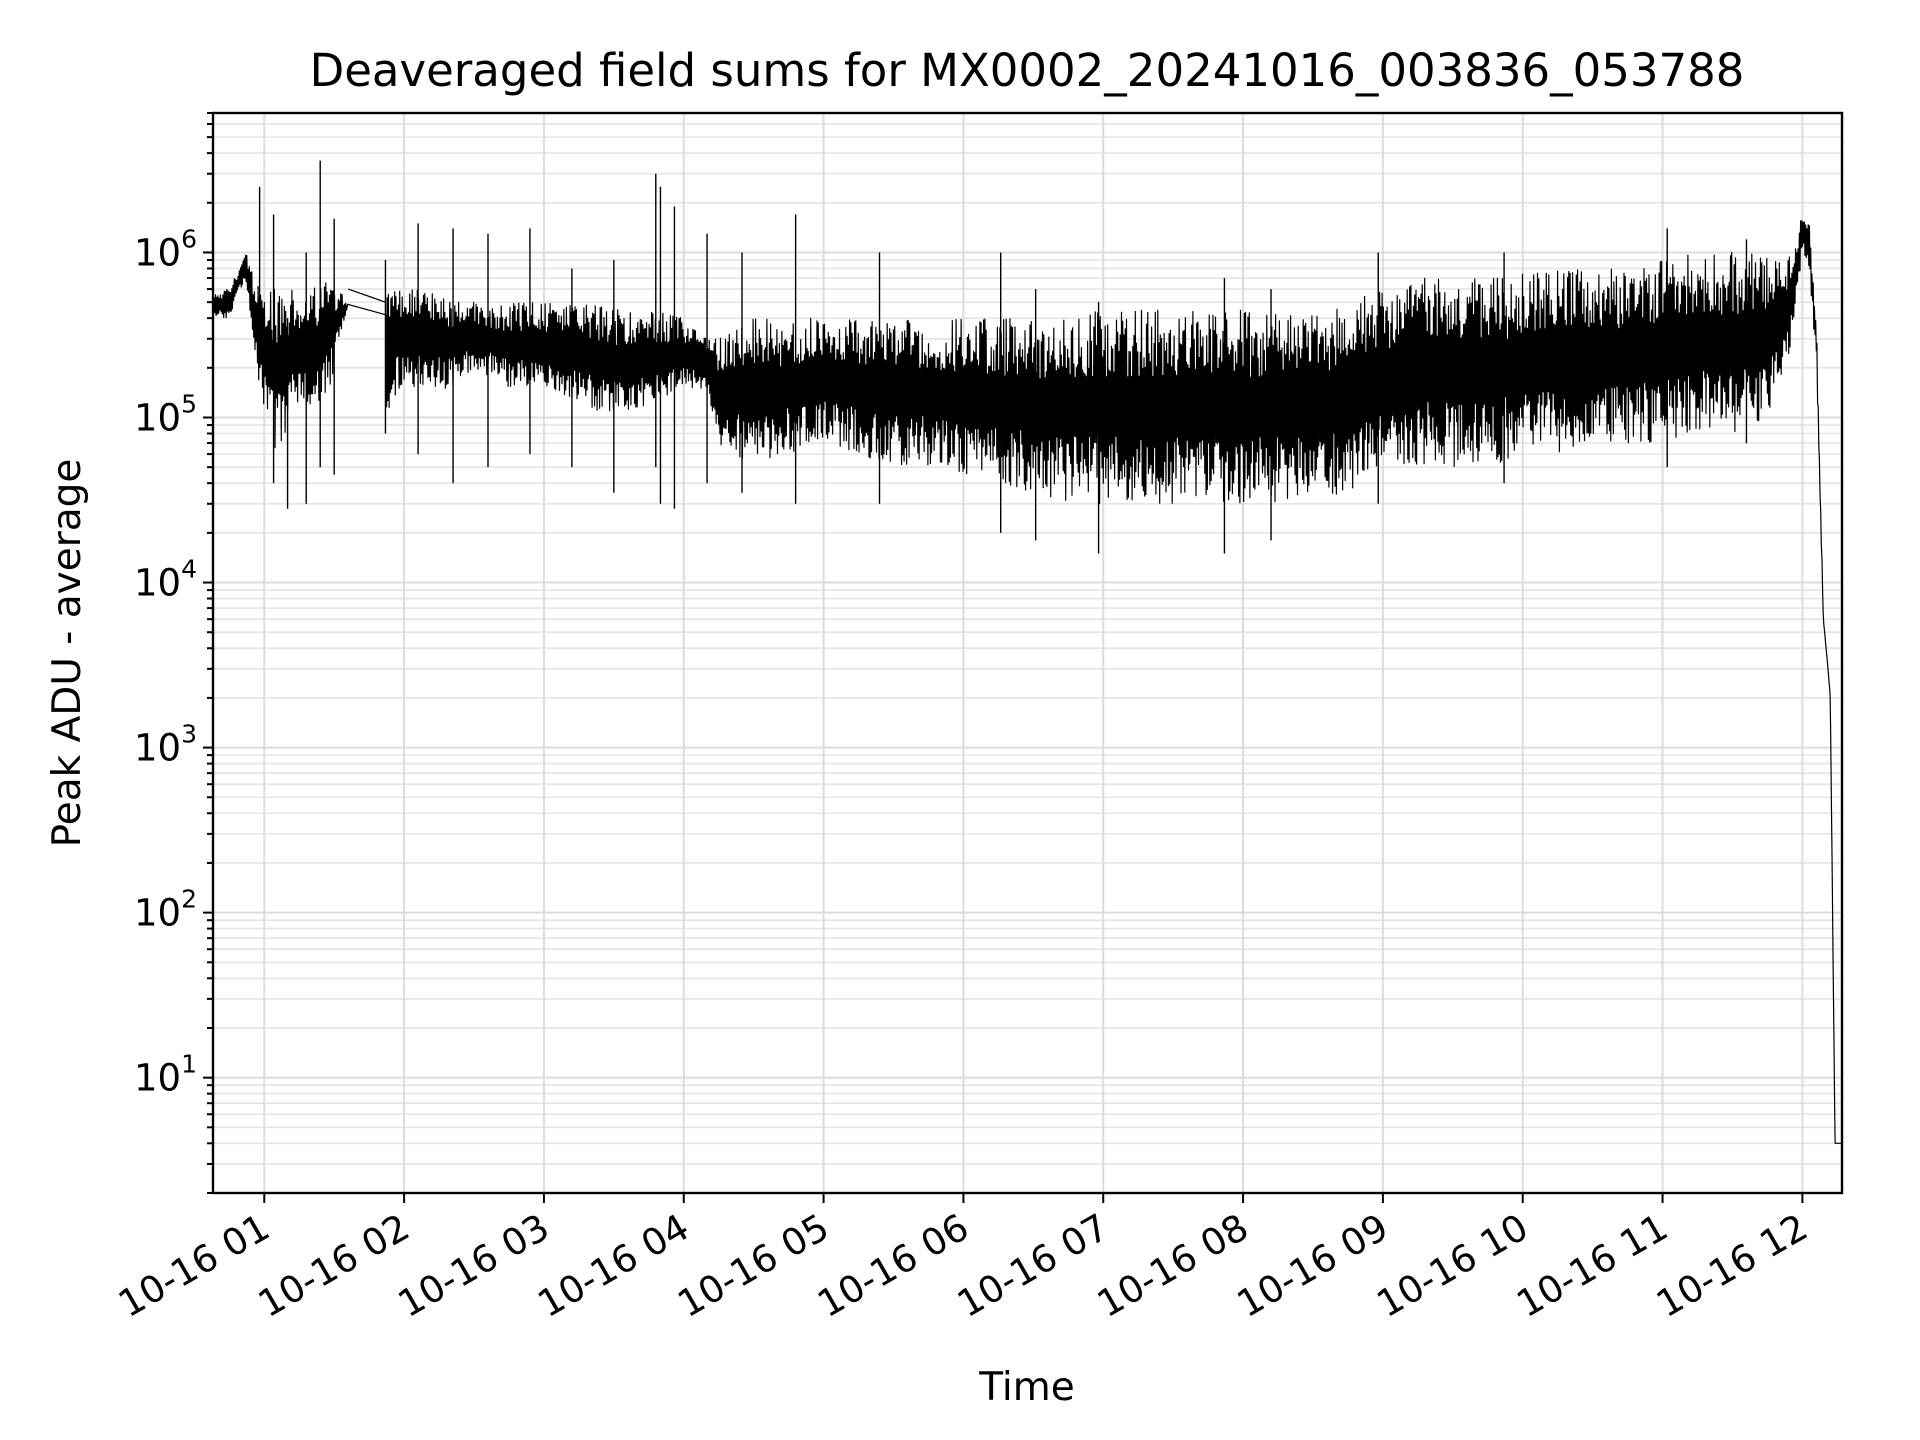 The image size is (1920, 1440). Describe the element at coordinates (165, 580) in the screenshot. I see `y-tick-label: 10⁴` at that location.